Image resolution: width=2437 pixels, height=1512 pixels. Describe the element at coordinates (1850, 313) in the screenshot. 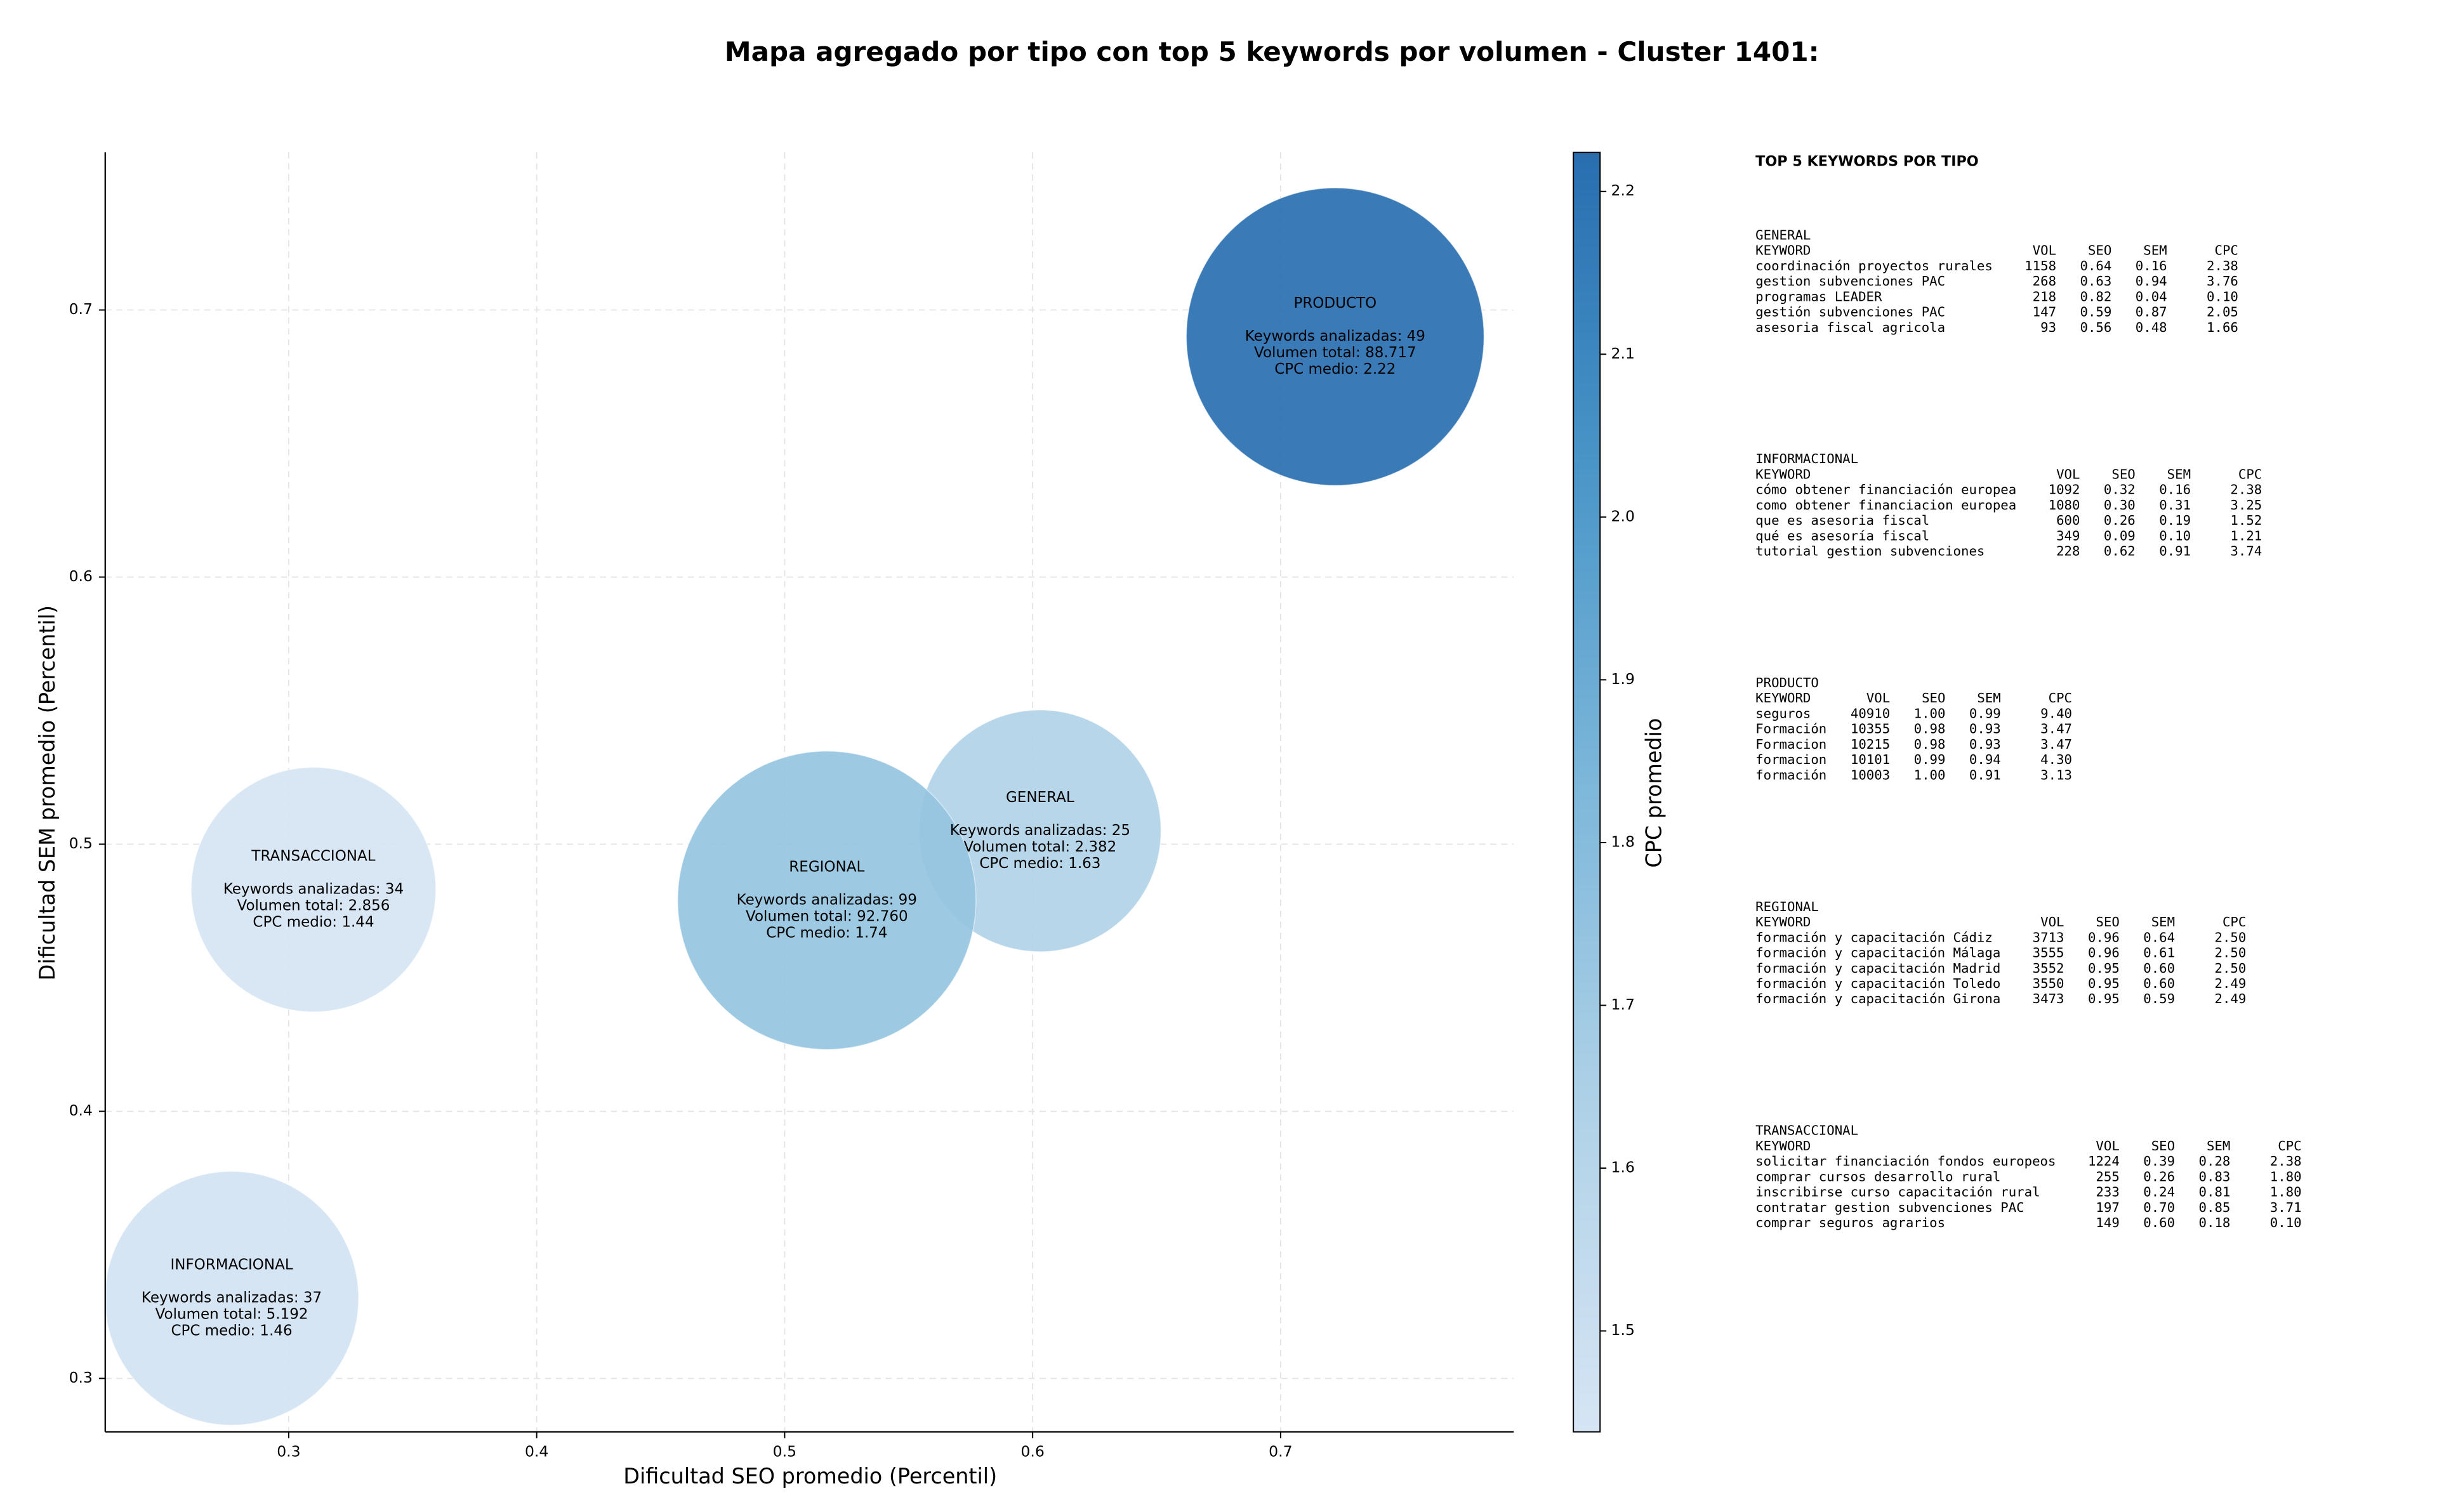

I see `table-cell: gestión subvenciones PAC` at that location.